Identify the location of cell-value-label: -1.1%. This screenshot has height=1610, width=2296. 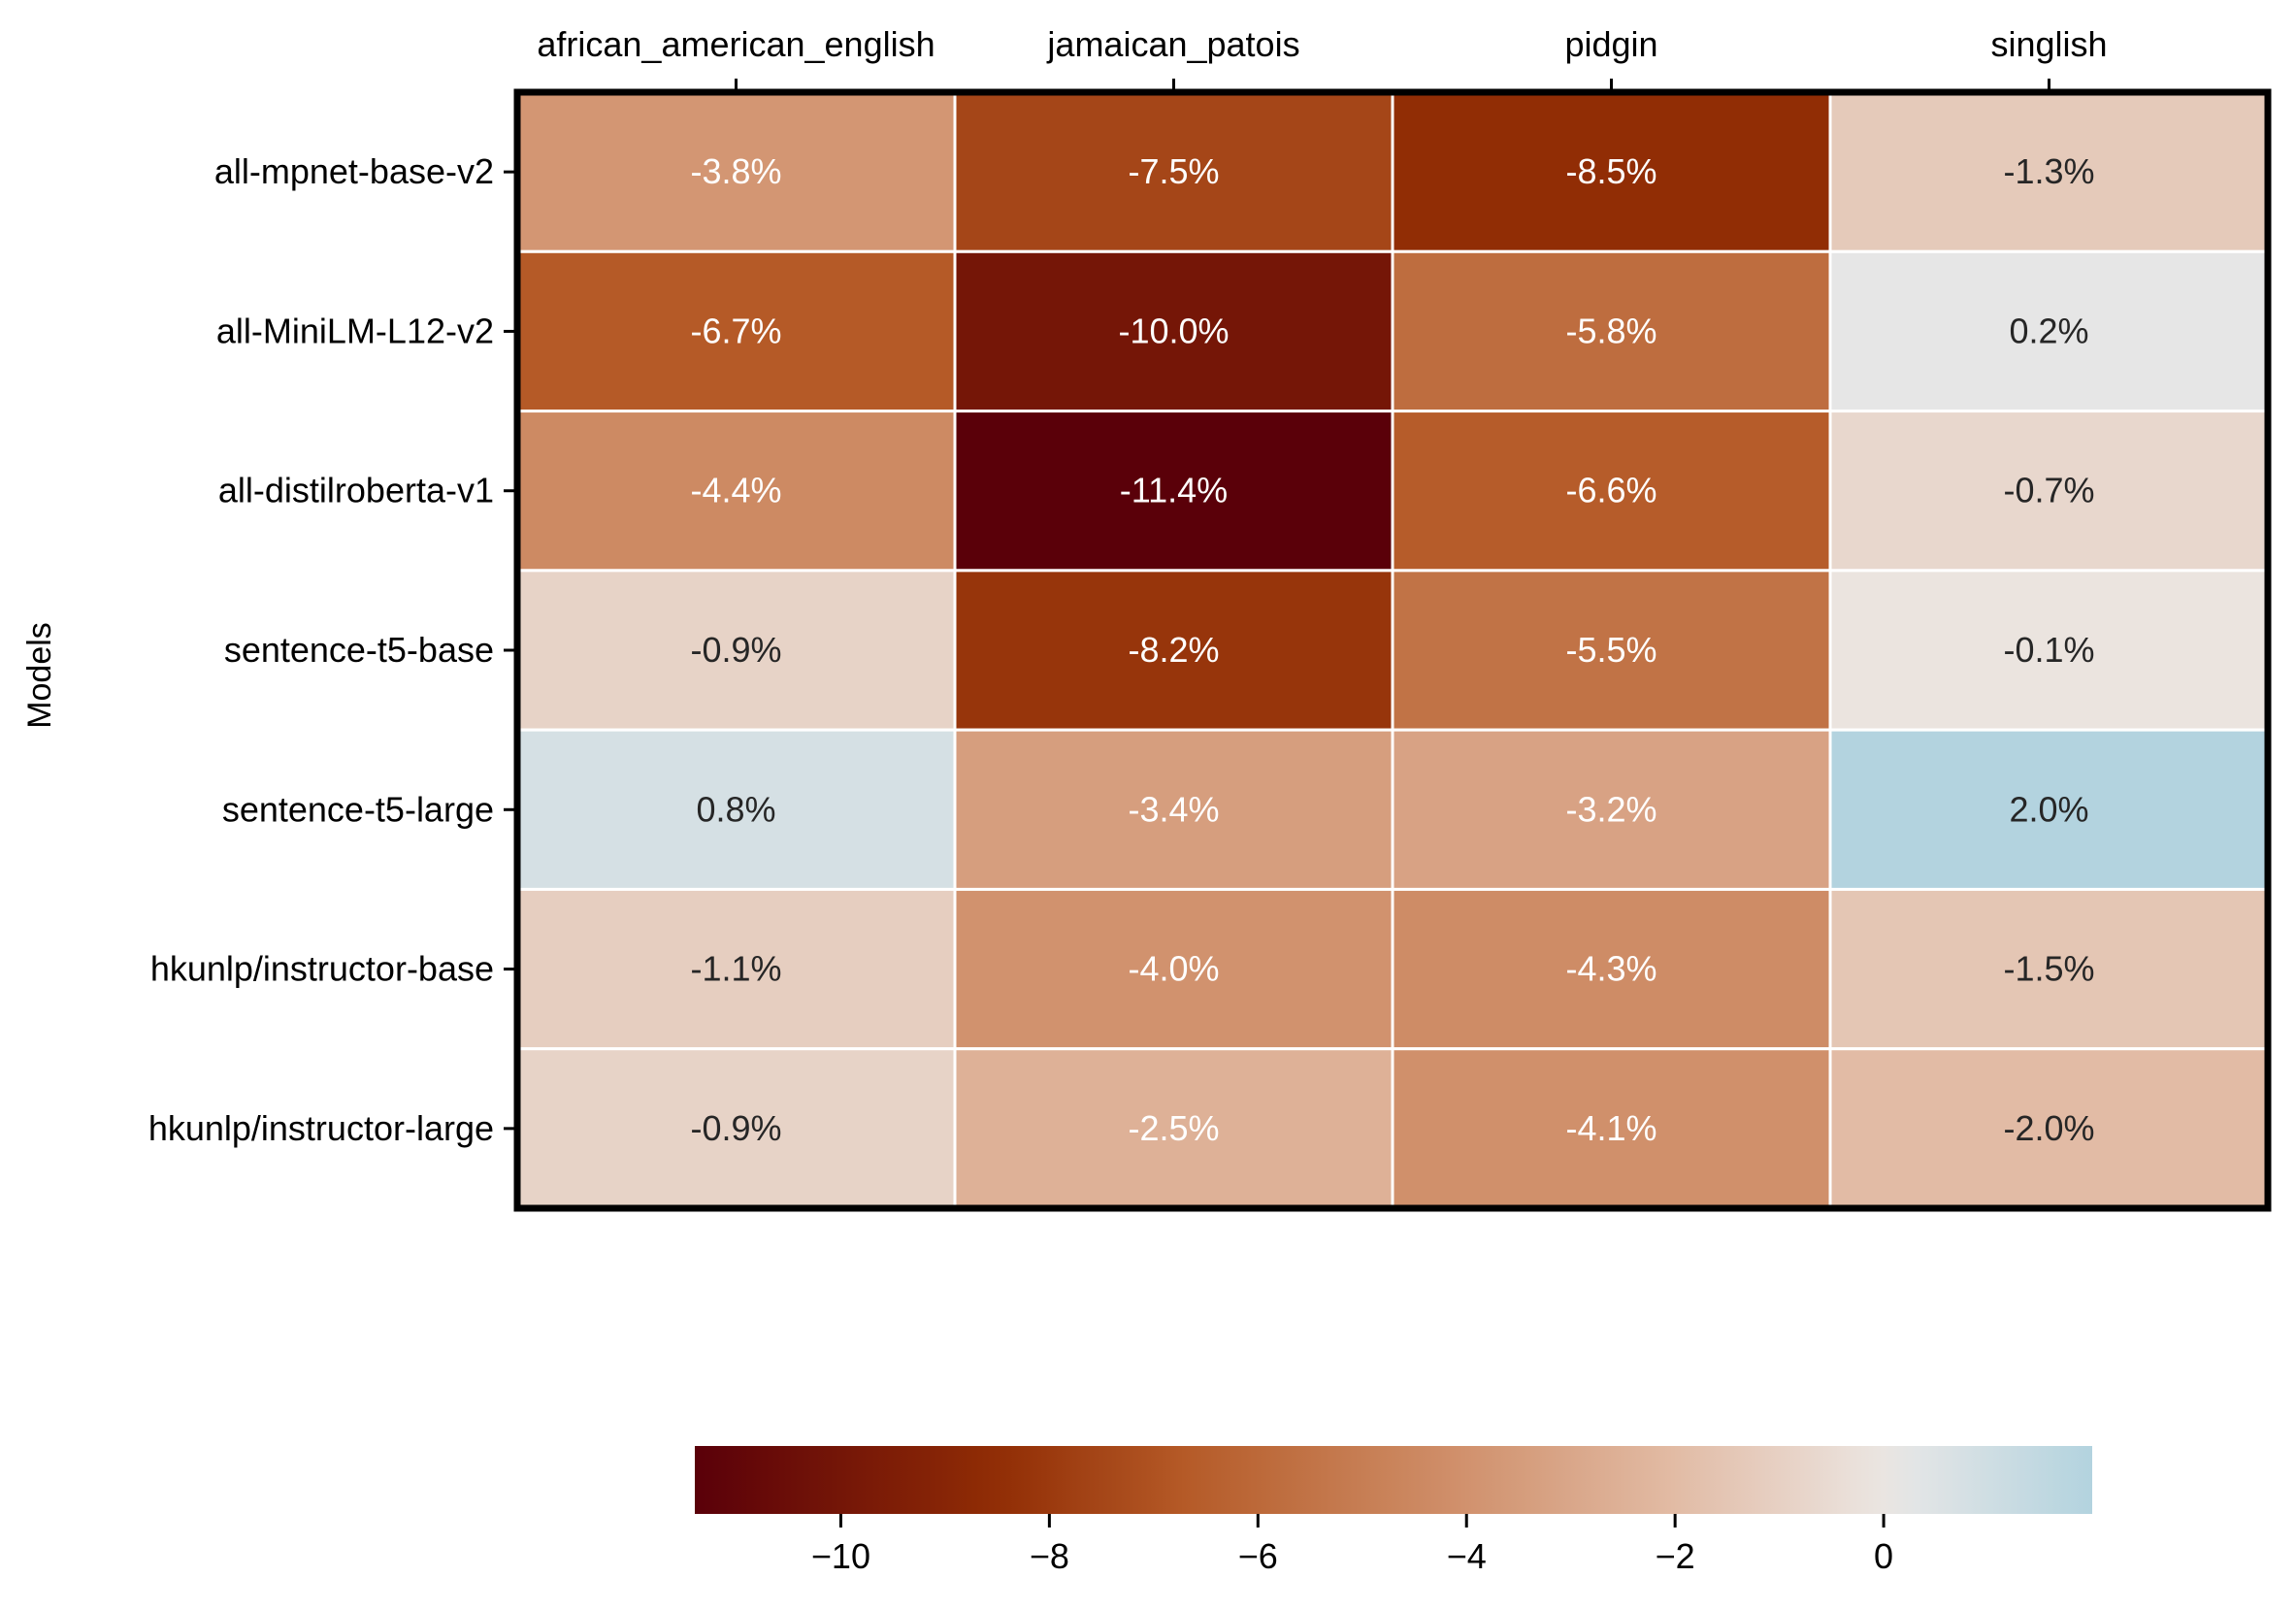
(735, 969).